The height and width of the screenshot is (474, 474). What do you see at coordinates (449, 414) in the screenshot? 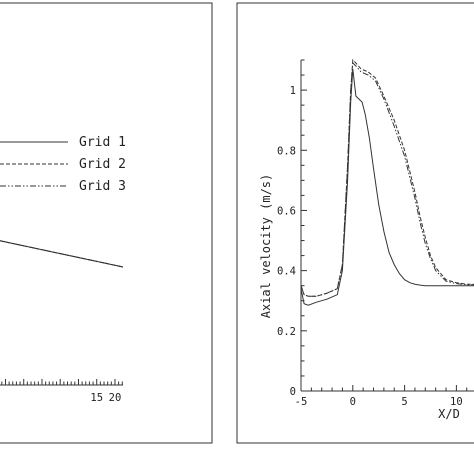
I see `right-x-axis-title: X/D` at bounding box center [449, 414].